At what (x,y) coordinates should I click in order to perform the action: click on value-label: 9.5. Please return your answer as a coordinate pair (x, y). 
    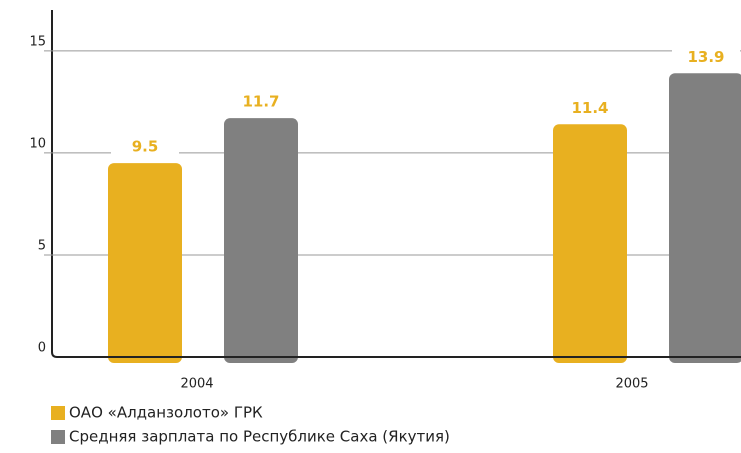
    Looking at the image, I should click on (145, 147).